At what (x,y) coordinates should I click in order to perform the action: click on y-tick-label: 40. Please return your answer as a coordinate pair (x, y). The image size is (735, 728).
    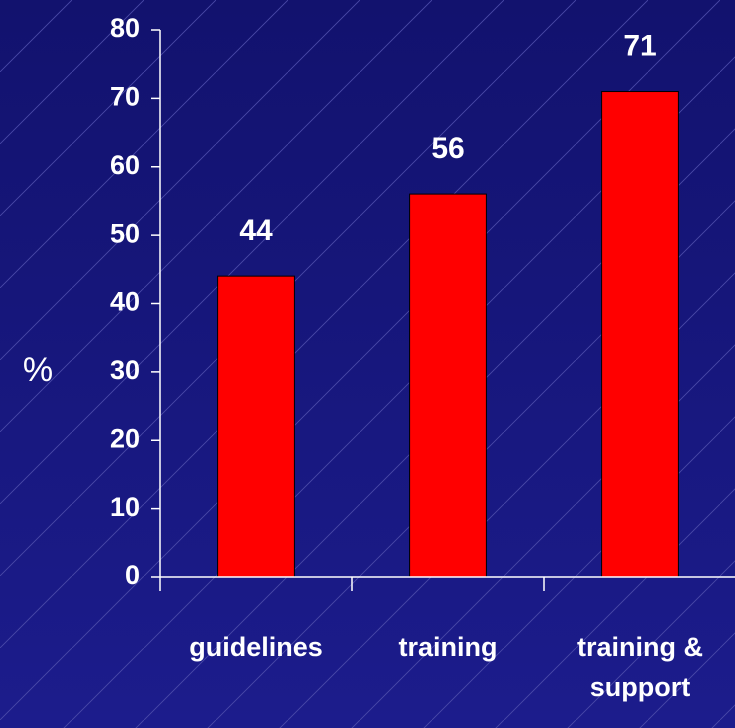
    Looking at the image, I should click on (125, 302).